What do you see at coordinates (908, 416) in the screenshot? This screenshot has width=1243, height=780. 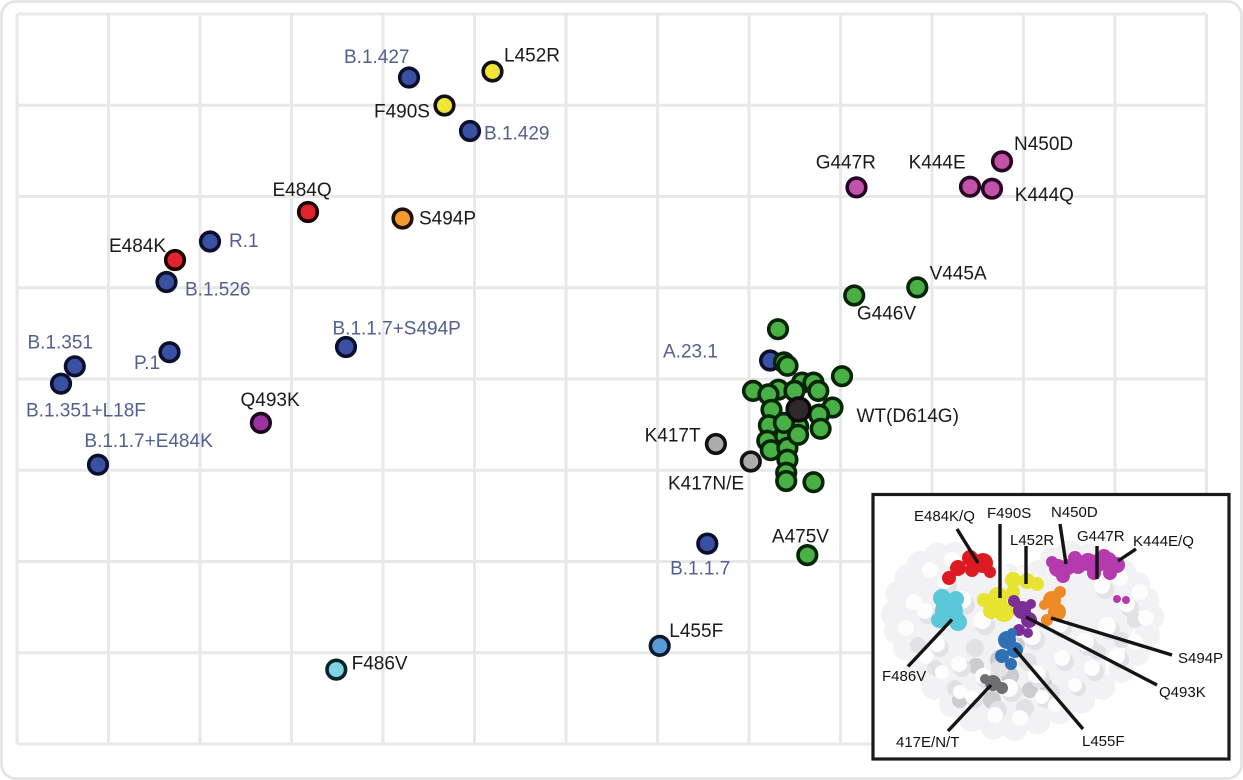 I see `svg-text: WT(D614G)` at bounding box center [908, 416].